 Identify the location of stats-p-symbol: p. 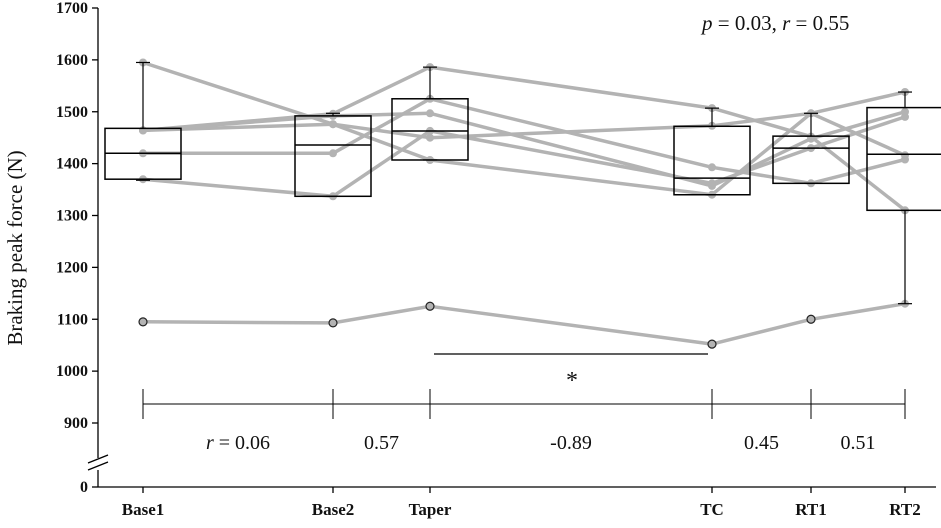
(706, 23).